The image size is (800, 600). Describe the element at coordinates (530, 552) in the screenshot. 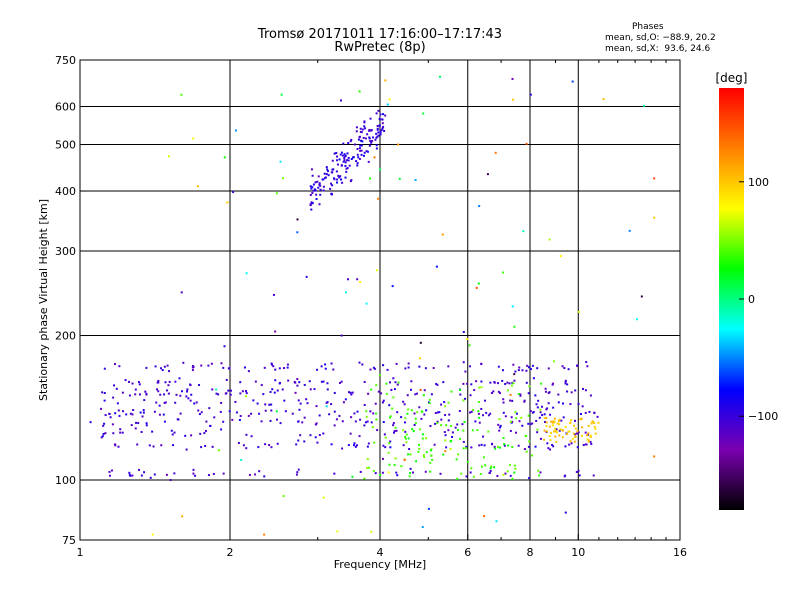

I see `x-tick-label: 8` at that location.